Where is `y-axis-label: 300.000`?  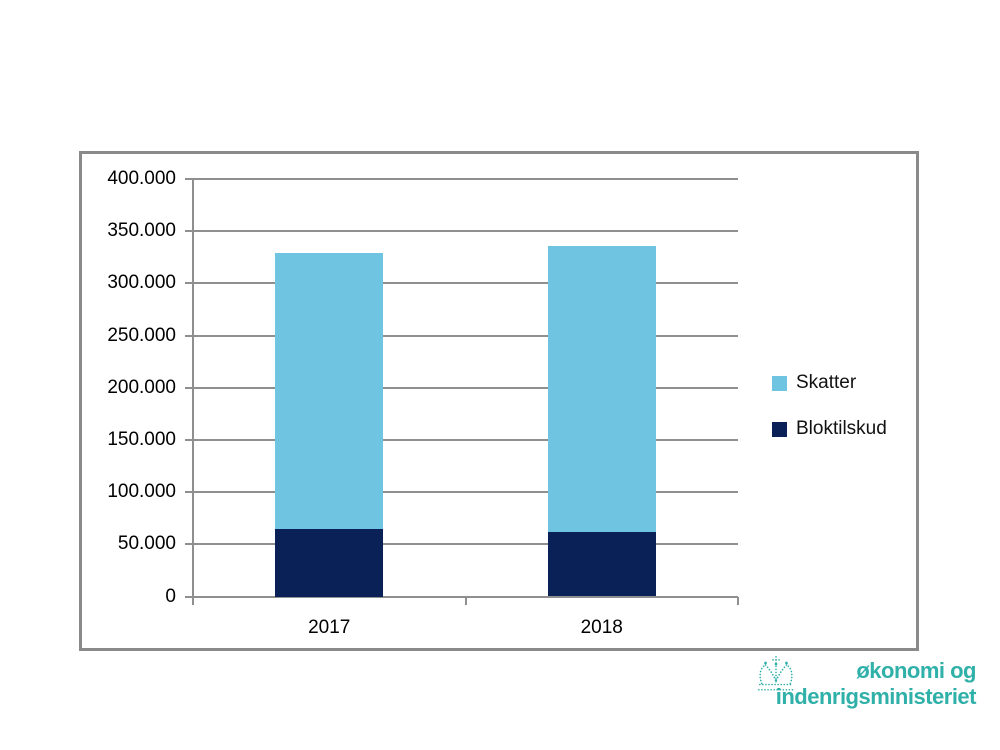 y-axis-label: 300.000 is located at coordinates (141, 283).